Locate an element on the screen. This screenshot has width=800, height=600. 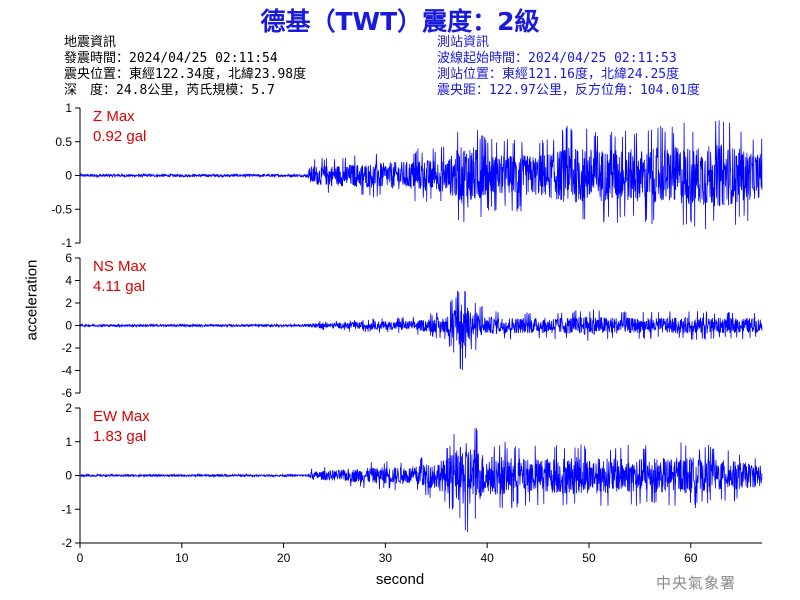
ew-y-tick-label: -1 is located at coordinates (66, 509).